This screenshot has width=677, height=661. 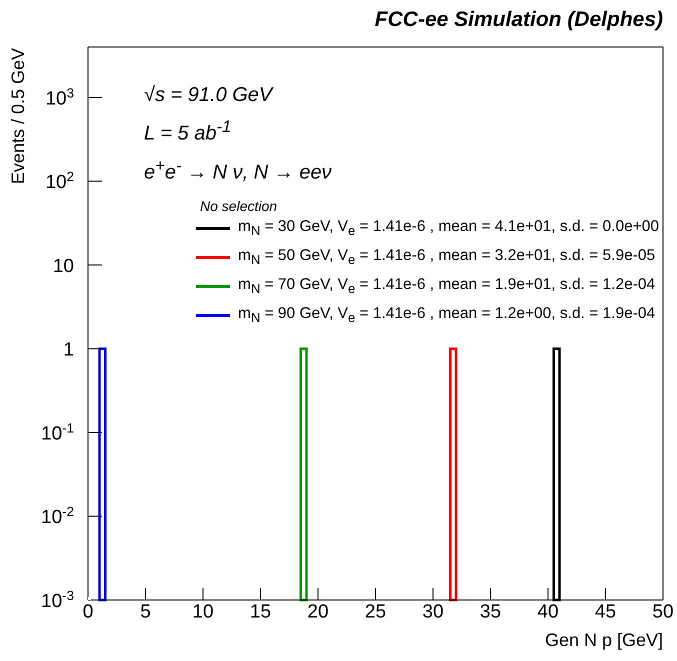 I want to click on x-tick-label: 35, so click(x=491, y=611).